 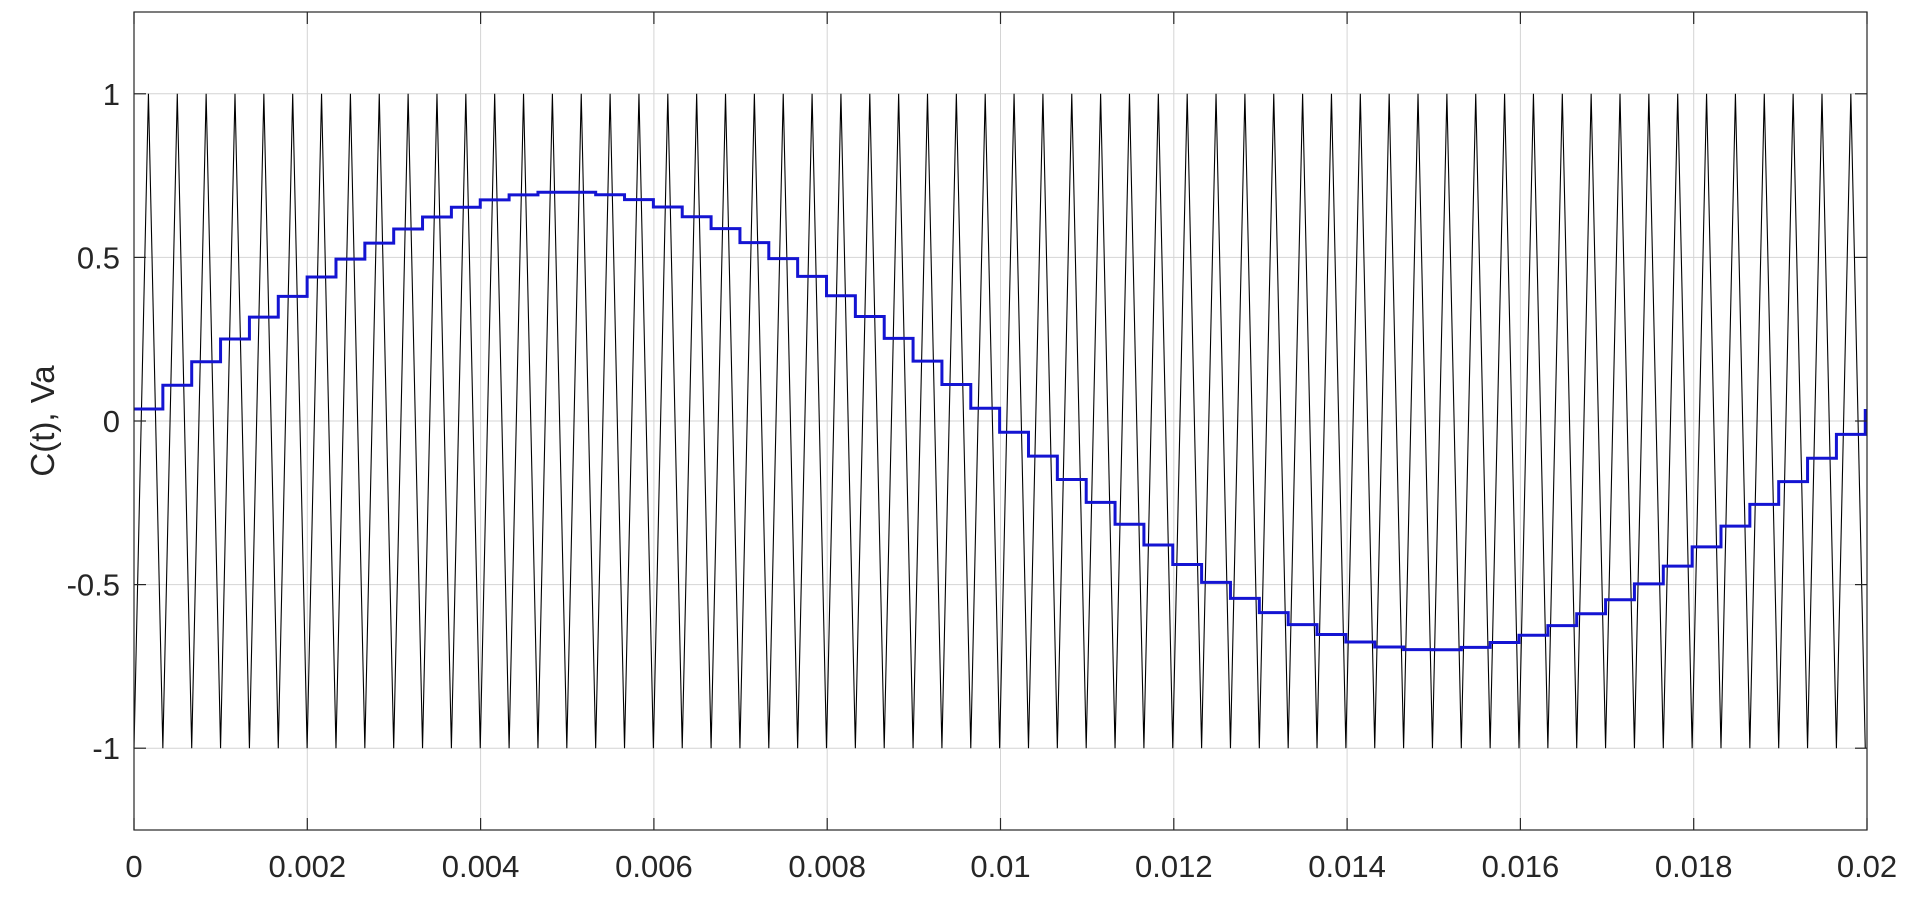 What do you see at coordinates (42, 421) in the screenshot?
I see `y-axis-label: C(t), Va` at bounding box center [42, 421].